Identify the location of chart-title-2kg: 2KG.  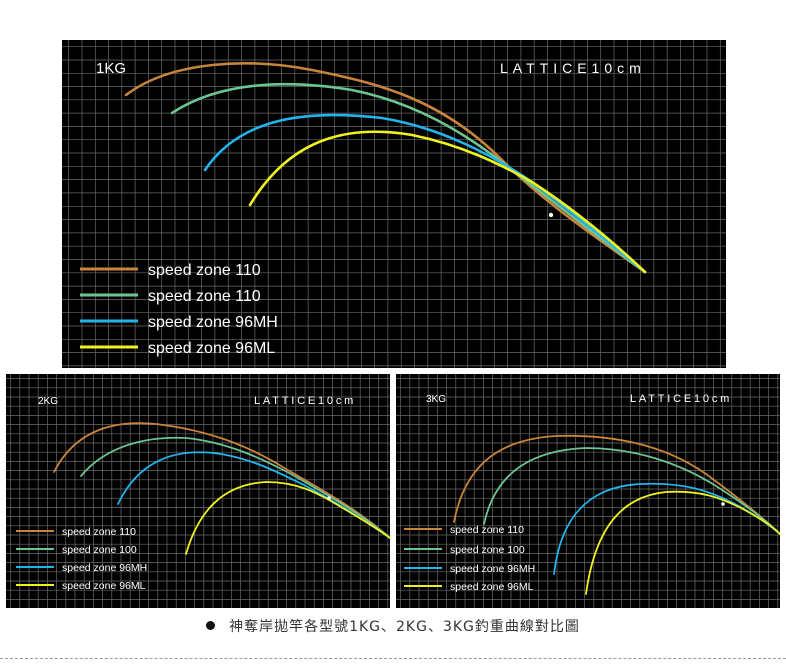
(48, 401).